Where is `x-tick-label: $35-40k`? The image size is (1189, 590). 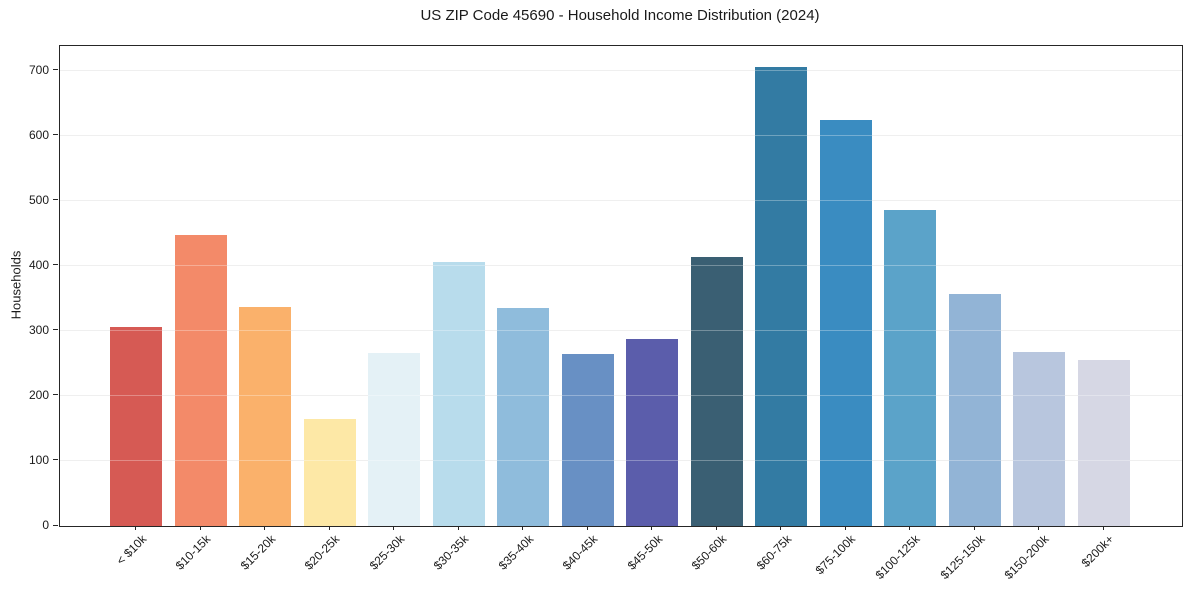 x-tick-label: $35-40k is located at coordinates (515, 552).